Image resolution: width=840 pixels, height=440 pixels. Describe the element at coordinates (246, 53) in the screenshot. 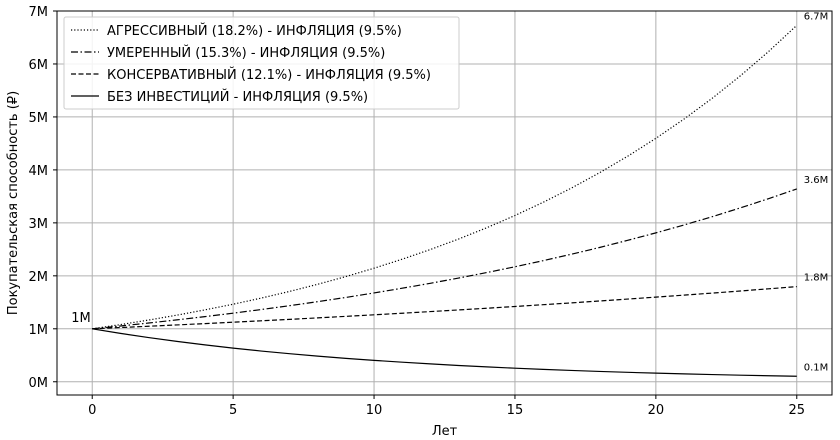

I see `legend-entry-2: УМЕРЕННЫЙ (15.3%) - ИНФЛЯЦИЯ (9.5%)` at that location.